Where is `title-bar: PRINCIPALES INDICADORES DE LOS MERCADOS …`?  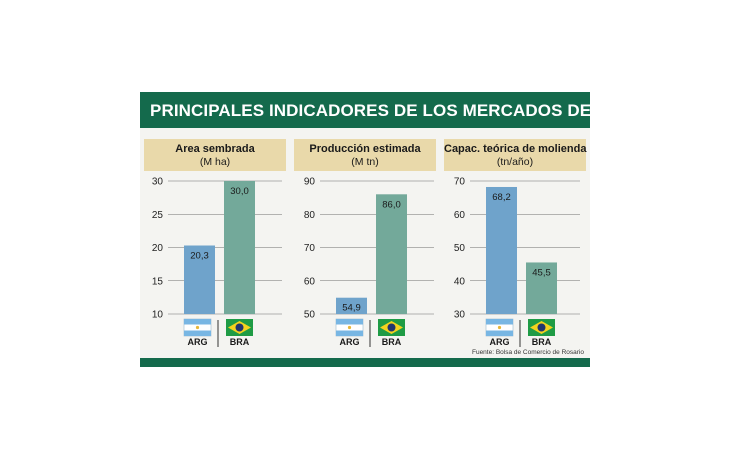 title-bar: PRINCIPALES INDICADORES DE LOS MERCADOS … is located at coordinates (391, 110).